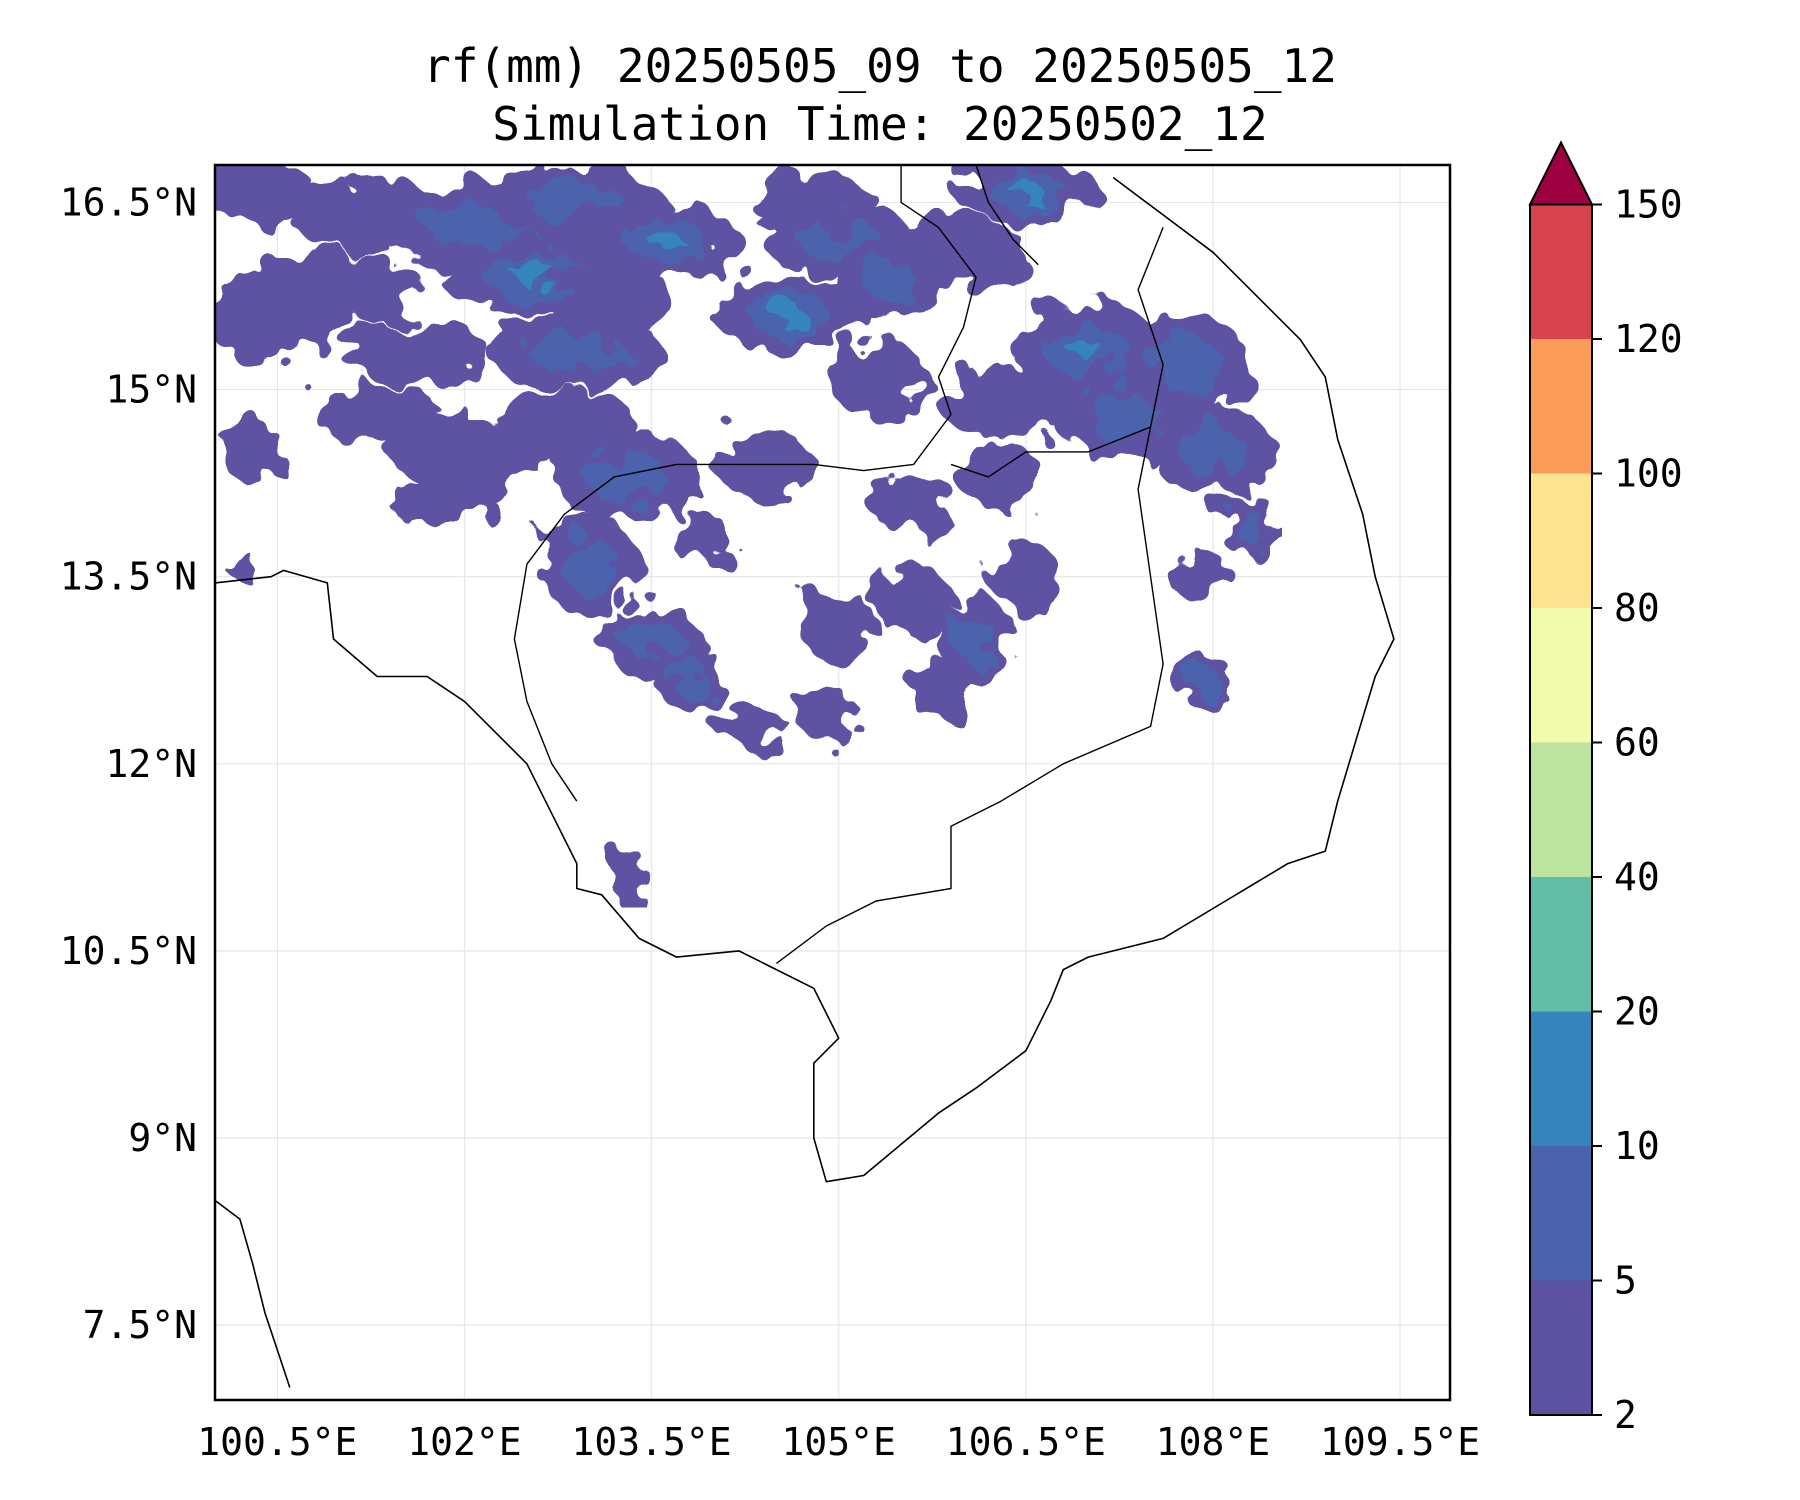 This screenshot has width=1800, height=1500. I want to click on colorbar-tick-label: 120, so click(1648, 339).